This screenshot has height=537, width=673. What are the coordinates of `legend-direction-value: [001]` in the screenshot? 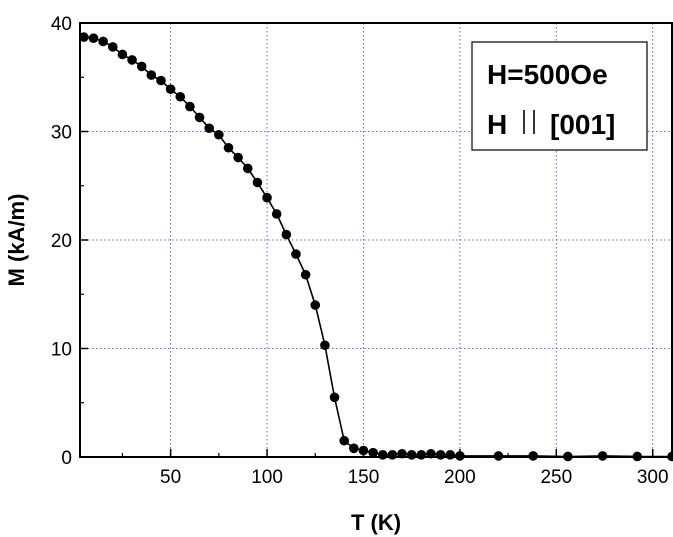 It's located at (582, 124).